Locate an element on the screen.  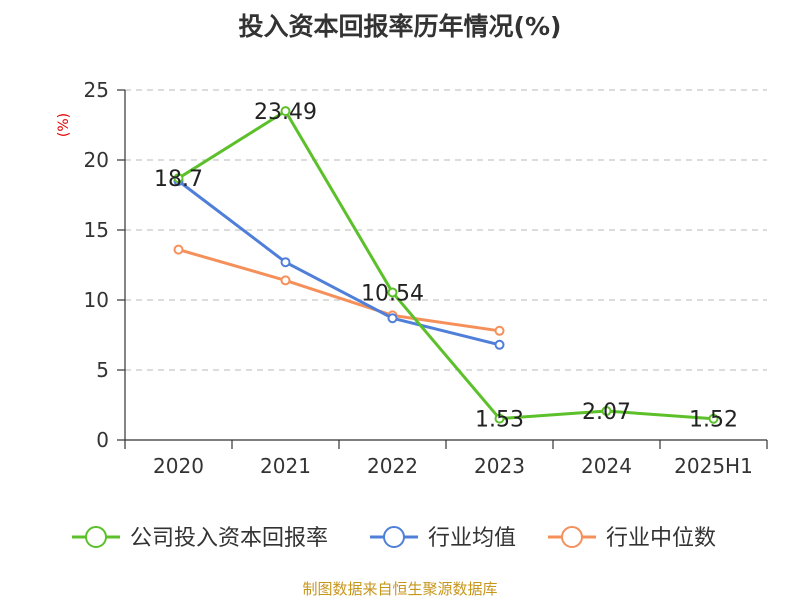
y-tick-label: 25 is located at coordinates (96, 90).